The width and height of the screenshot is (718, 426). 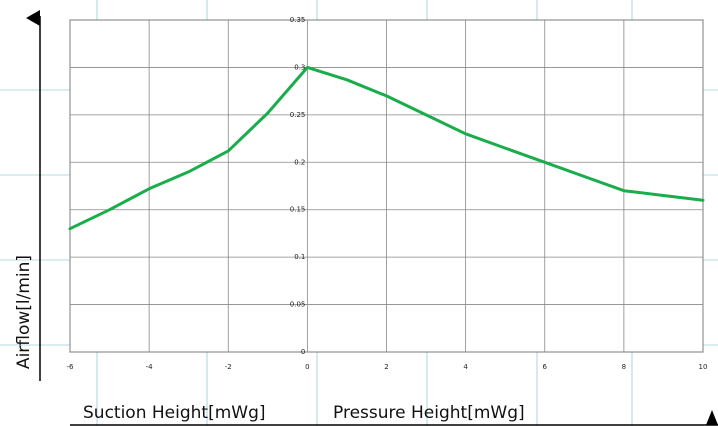 What do you see at coordinates (465, 367) in the screenshot?
I see `x-tick-label: 4` at bounding box center [465, 367].